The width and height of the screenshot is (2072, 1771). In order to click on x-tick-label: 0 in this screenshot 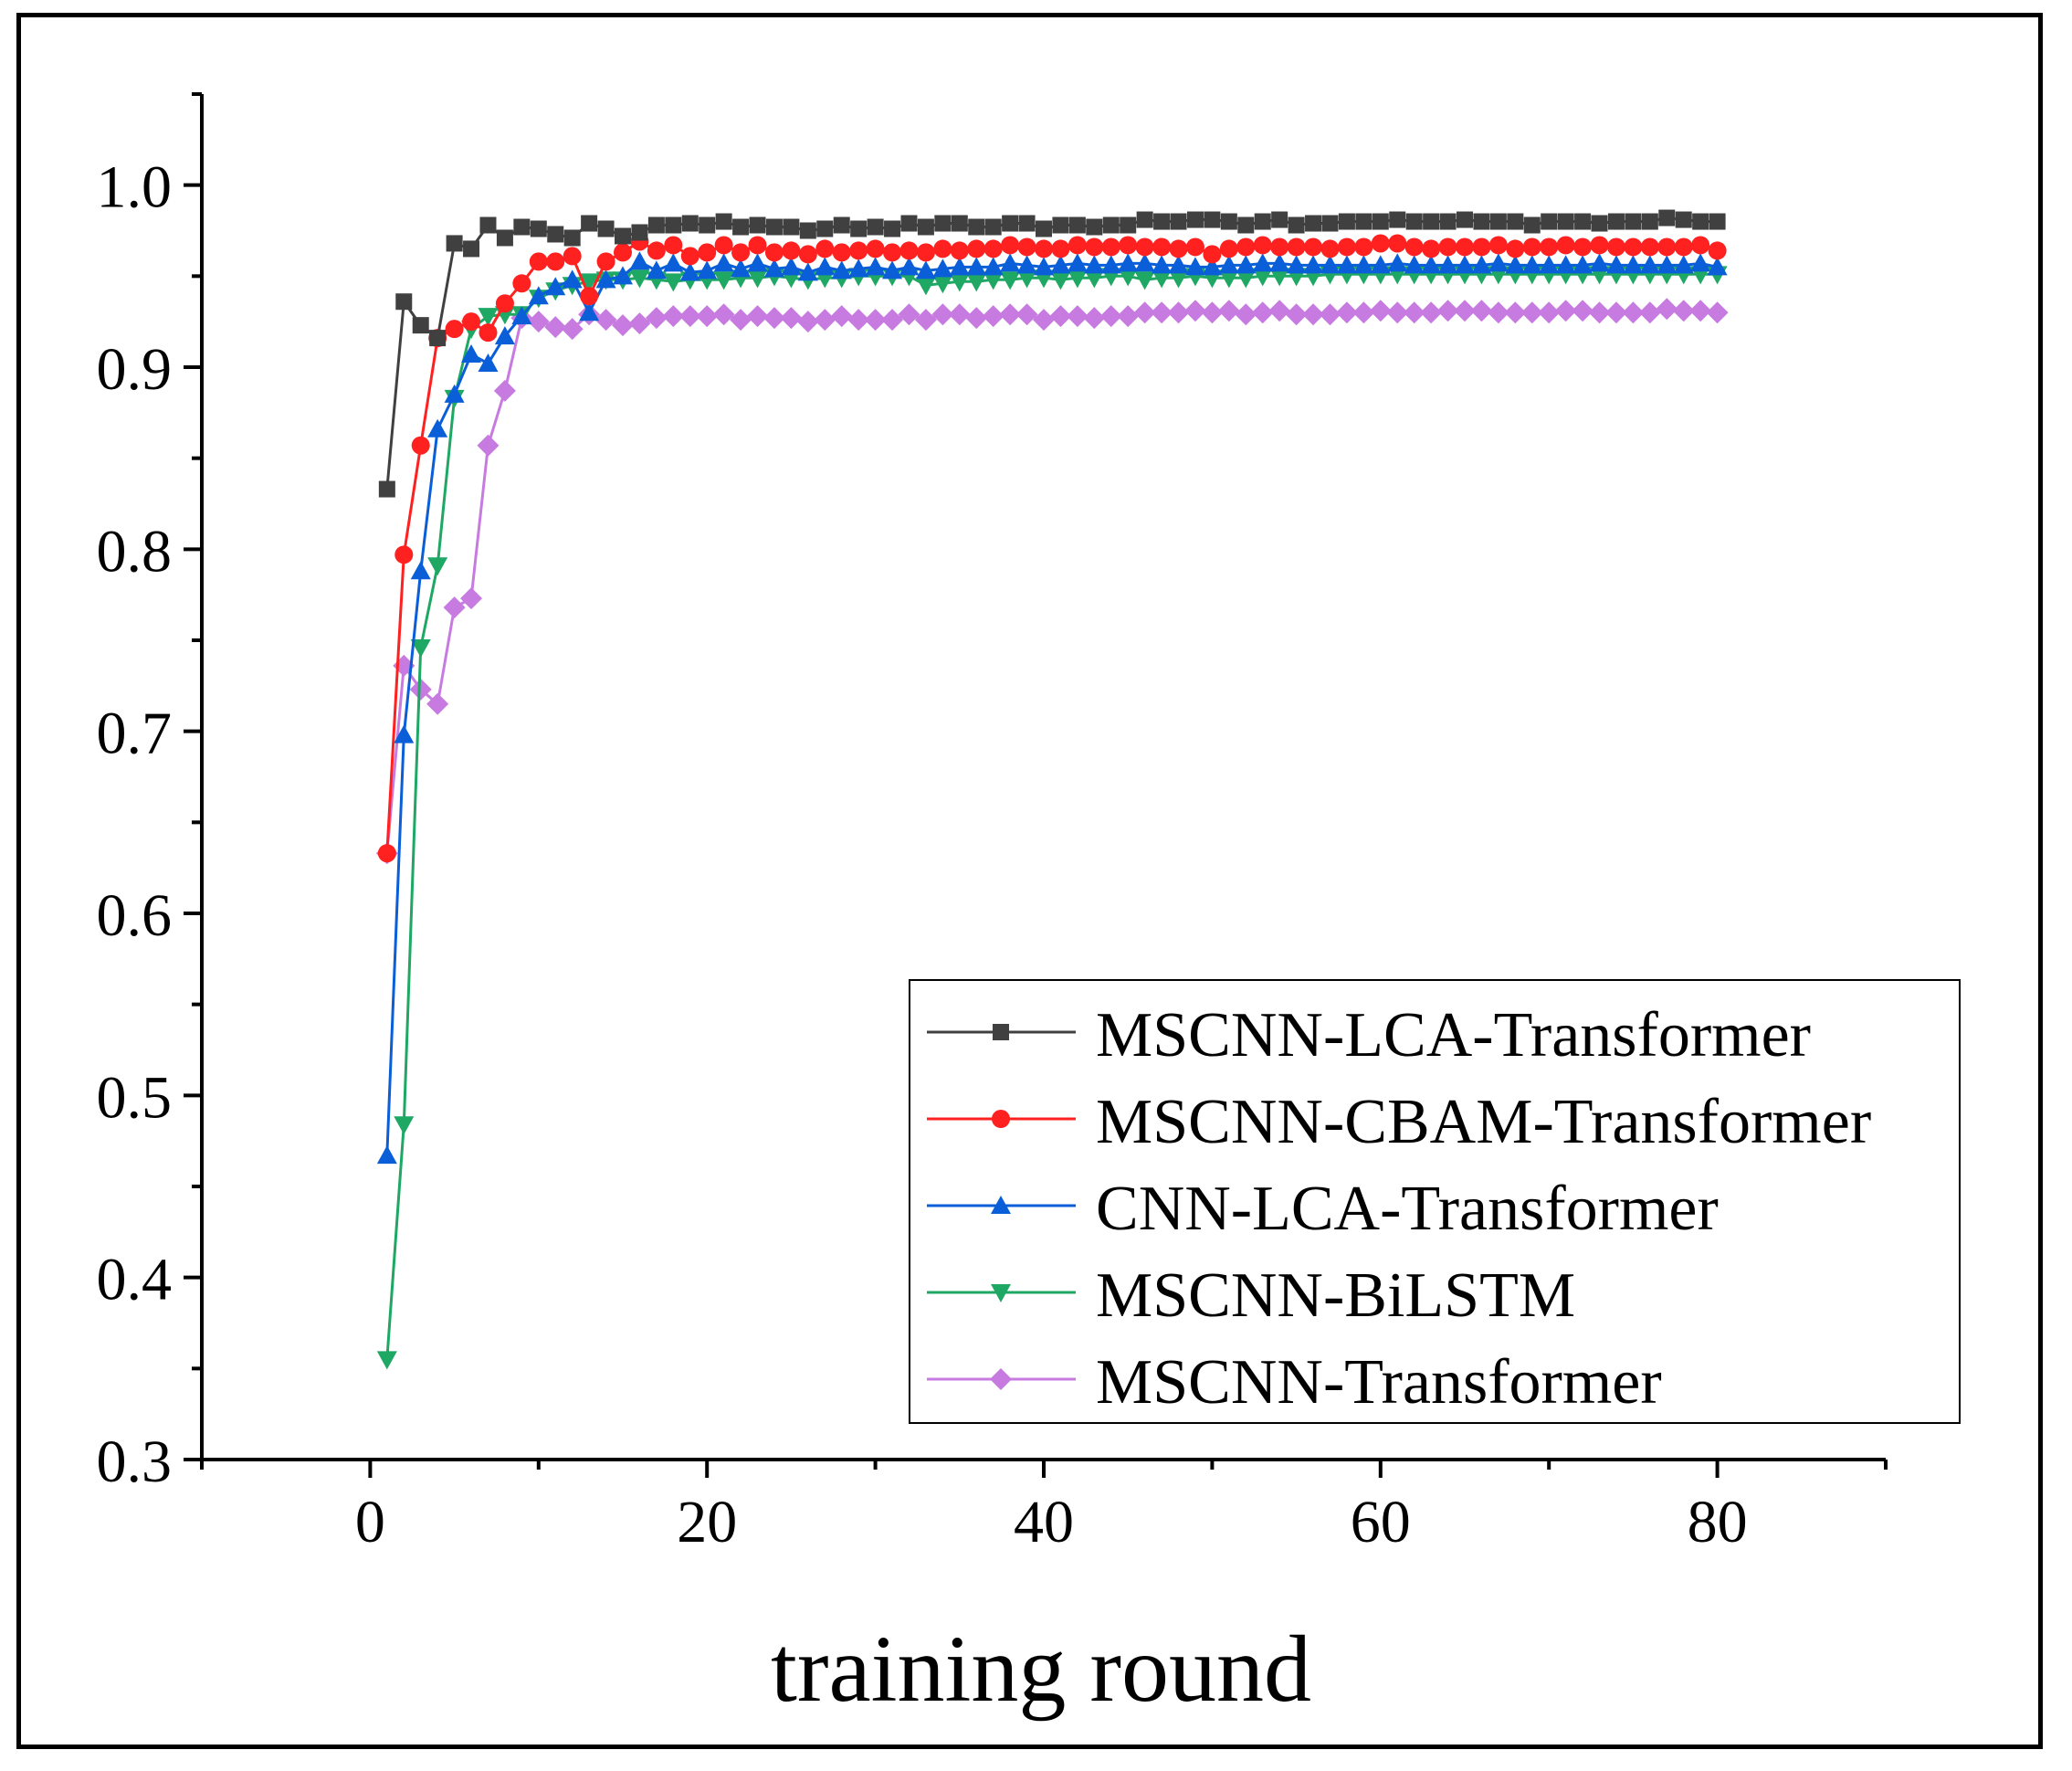, I will do `click(370, 1522)`.